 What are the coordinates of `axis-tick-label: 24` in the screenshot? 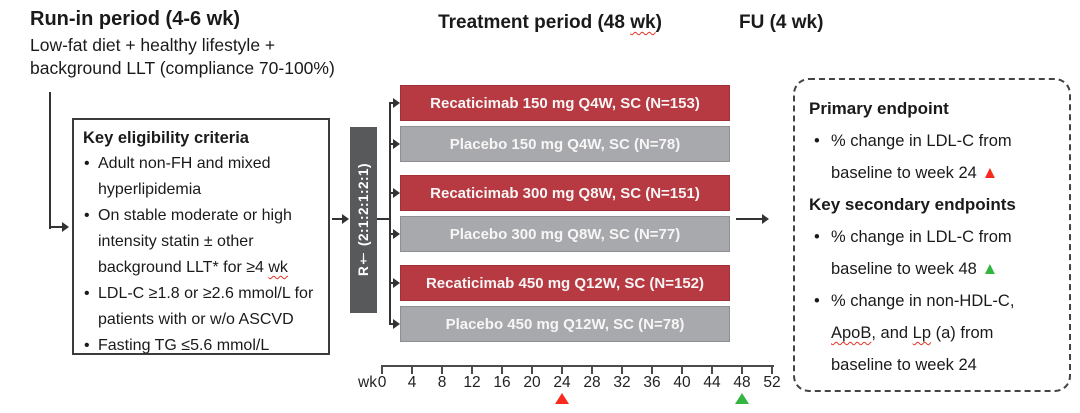 It's located at (562, 382).